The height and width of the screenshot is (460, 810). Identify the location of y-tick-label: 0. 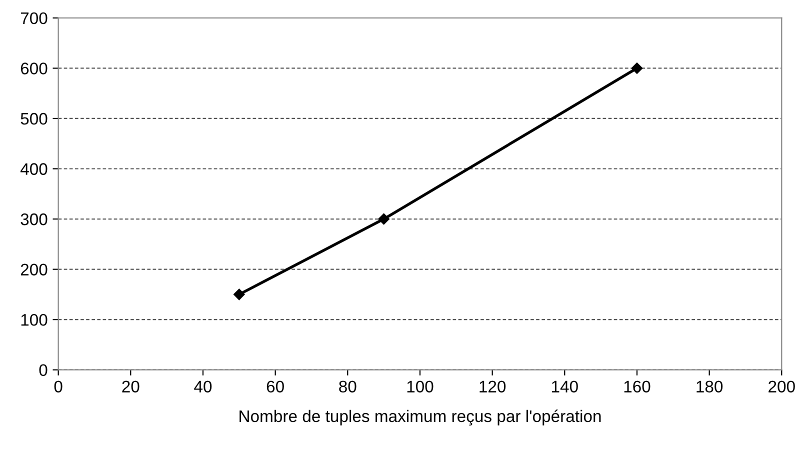
(43, 370).